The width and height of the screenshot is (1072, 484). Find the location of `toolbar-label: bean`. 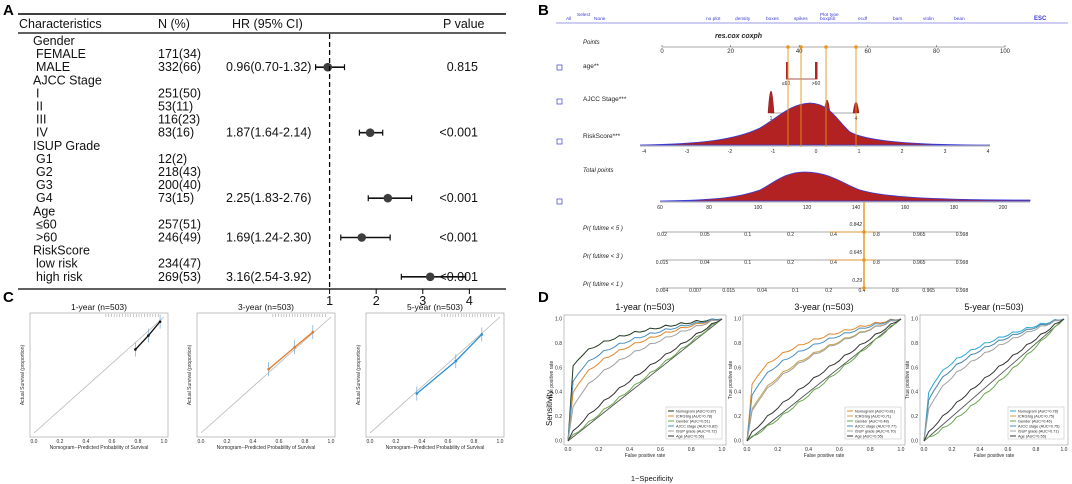

toolbar-label: bean is located at coordinates (959, 19).